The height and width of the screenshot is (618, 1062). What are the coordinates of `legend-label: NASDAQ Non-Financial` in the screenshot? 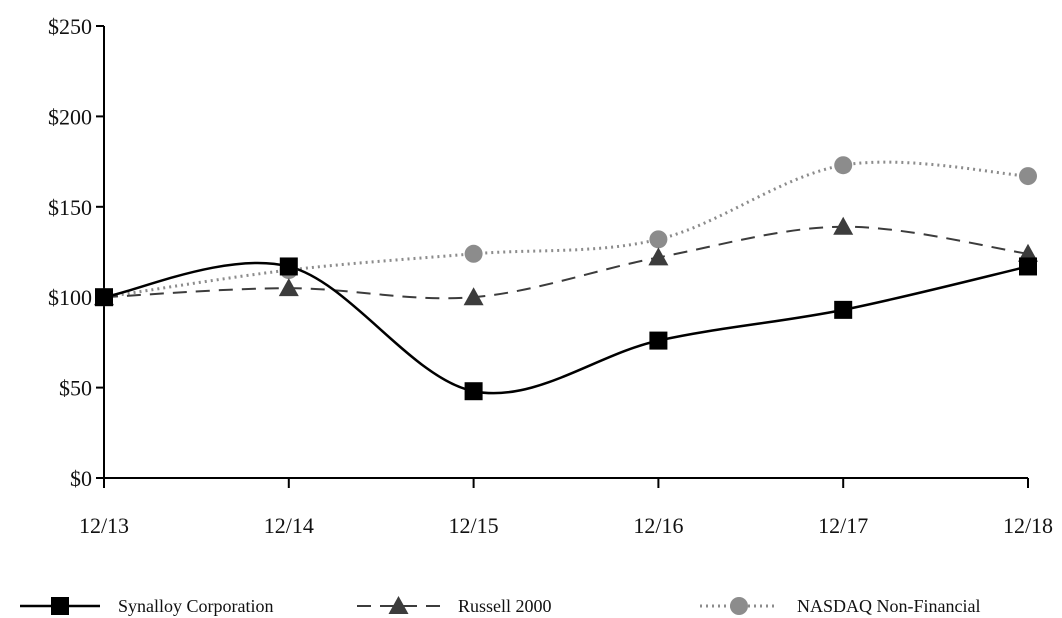 It's located at (888, 606).